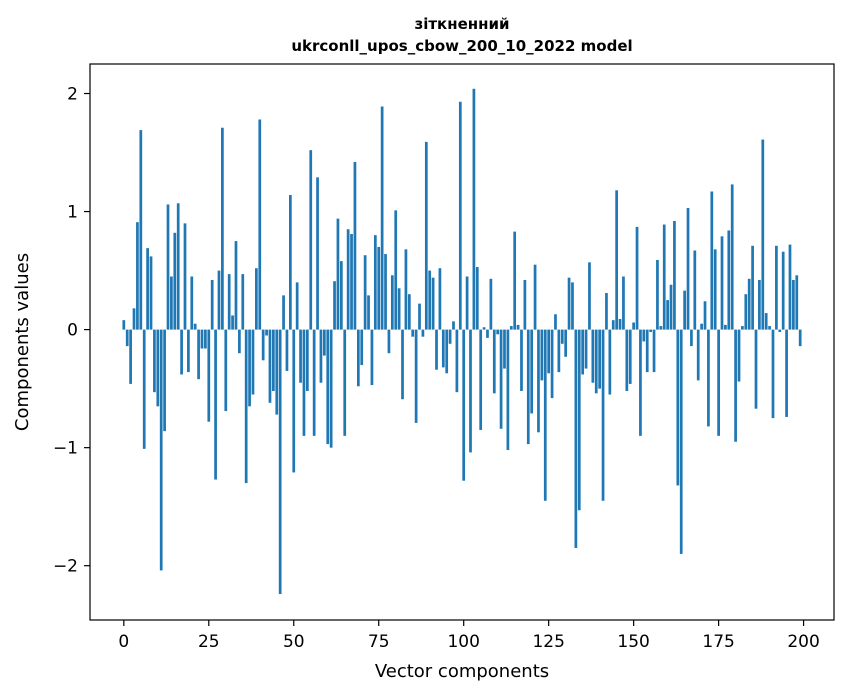  Describe the element at coordinates (22, 342) in the screenshot. I see `y-axis-label: Components values` at that location.